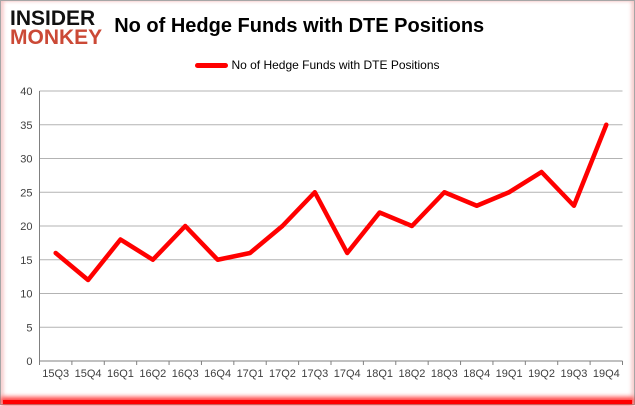 The height and width of the screenshot is (406, 635). What do you see at coordinates (314, 374) in the screenshot?
I see `x-axis-tick-label: 17Q3` at bounding box center [314, 374].